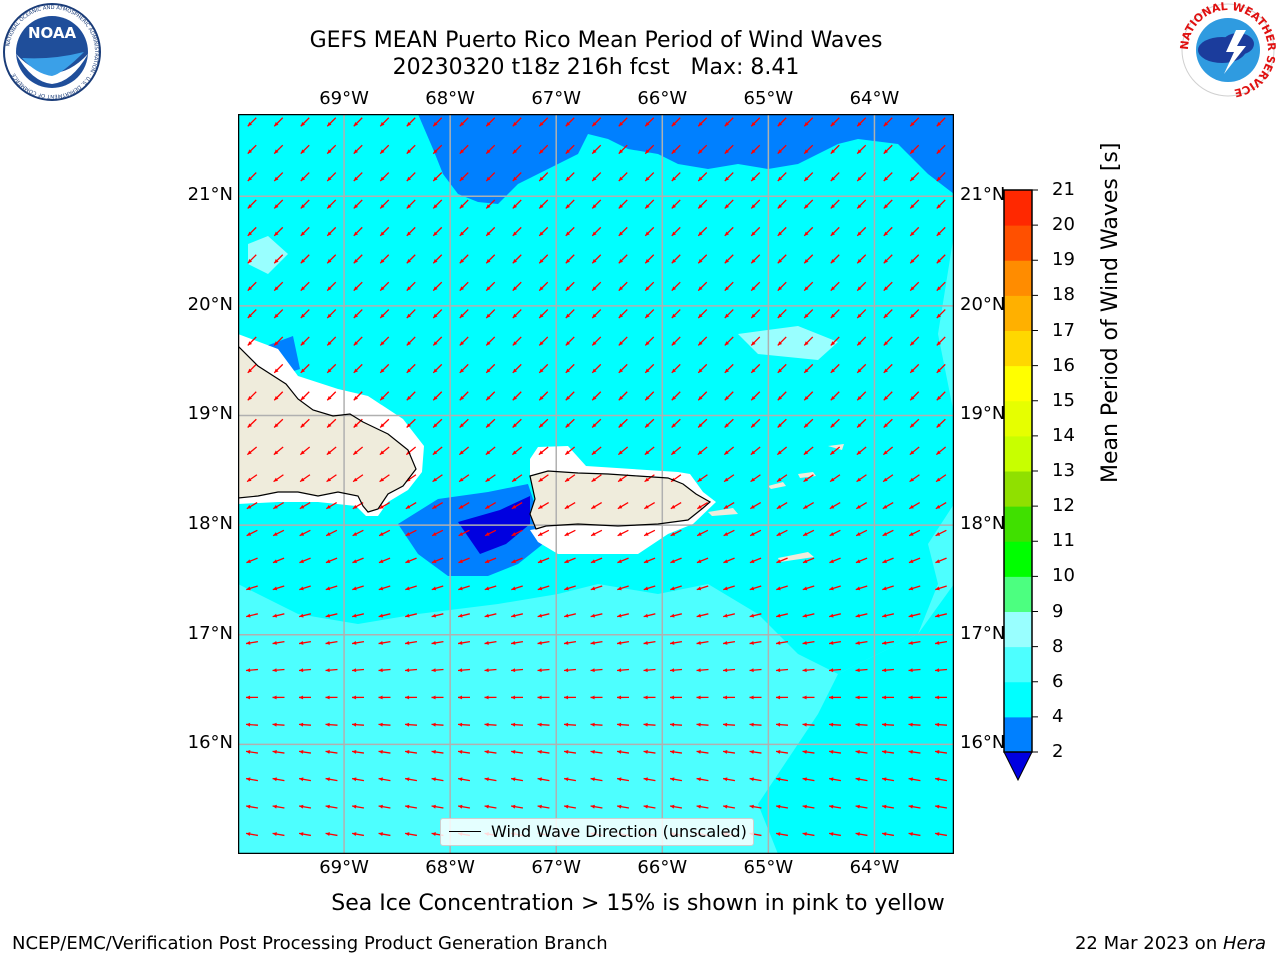 The height and width of the screenshot is (960, 1280). I want to click on footer-host: Hera, so click(1244, 943).